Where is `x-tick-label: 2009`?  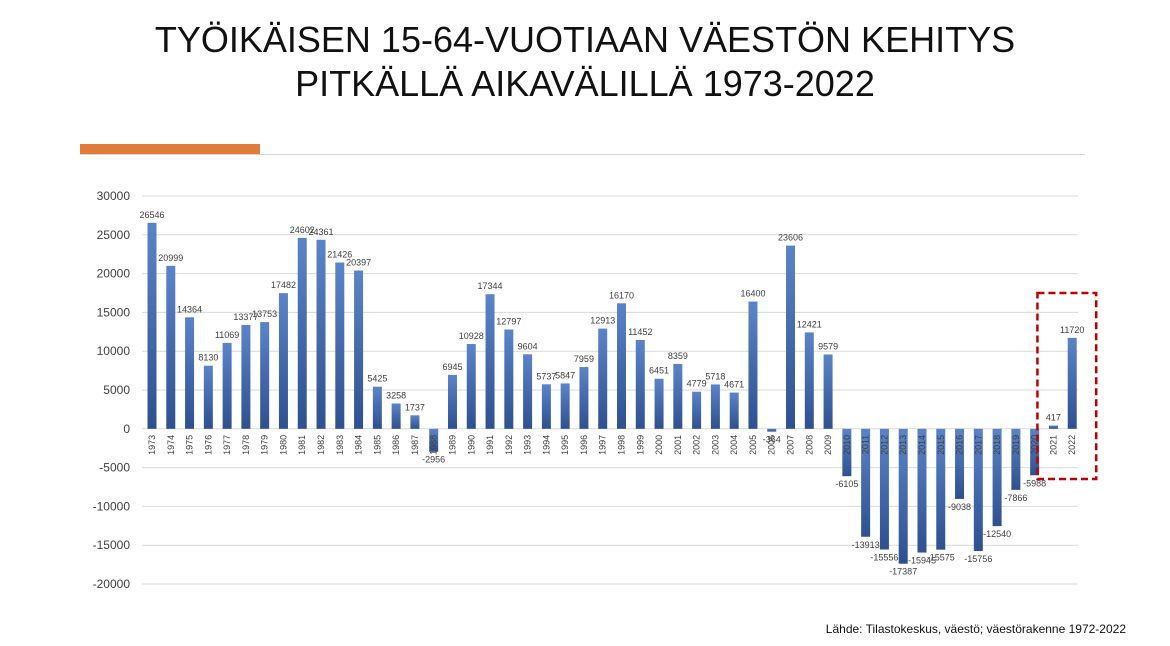
x-tick-label: 2009 is located at coordinates (828, 445).